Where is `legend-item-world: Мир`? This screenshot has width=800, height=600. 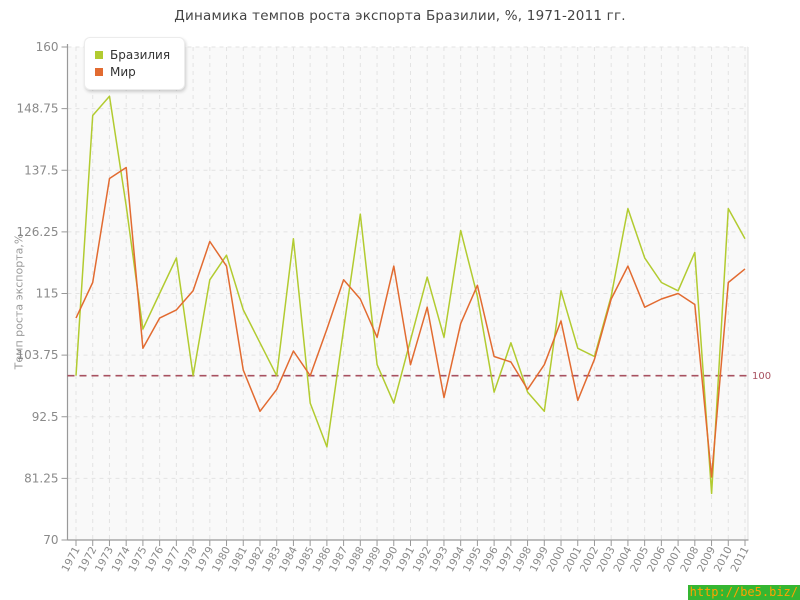 legend-item-world: Мир is located at coordinates (132, 72).